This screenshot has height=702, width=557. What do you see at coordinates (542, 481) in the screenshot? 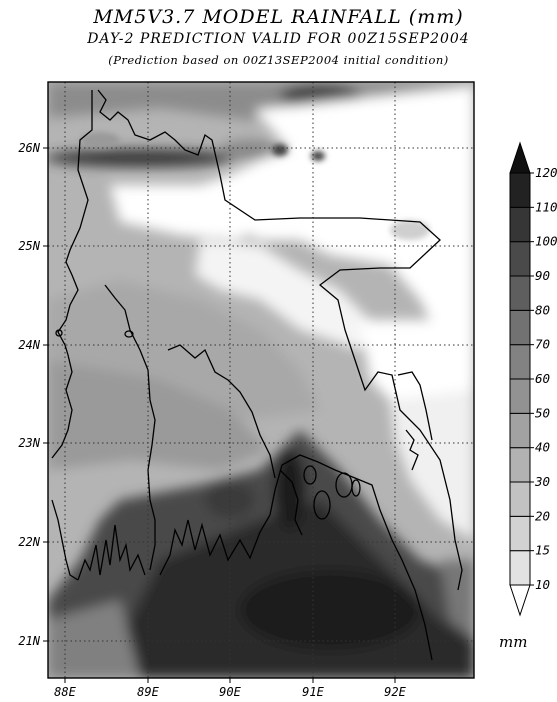
I see `colorbar-label: 30` at bounding box center [542, 481].